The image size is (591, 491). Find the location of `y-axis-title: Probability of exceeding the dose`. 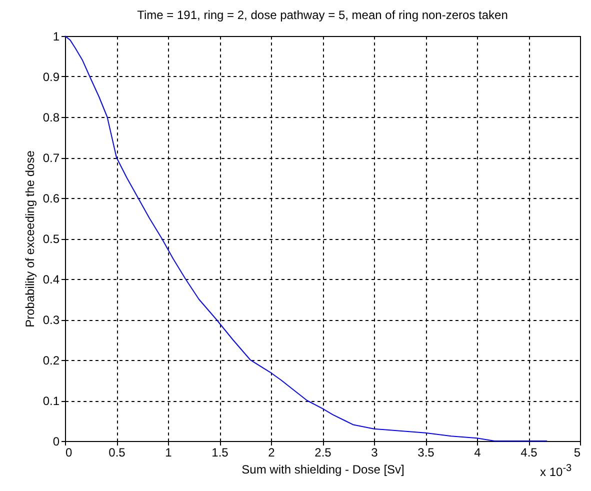

y-axis-title: Probability of exceeding the dose is located at coordinates (29, 239).